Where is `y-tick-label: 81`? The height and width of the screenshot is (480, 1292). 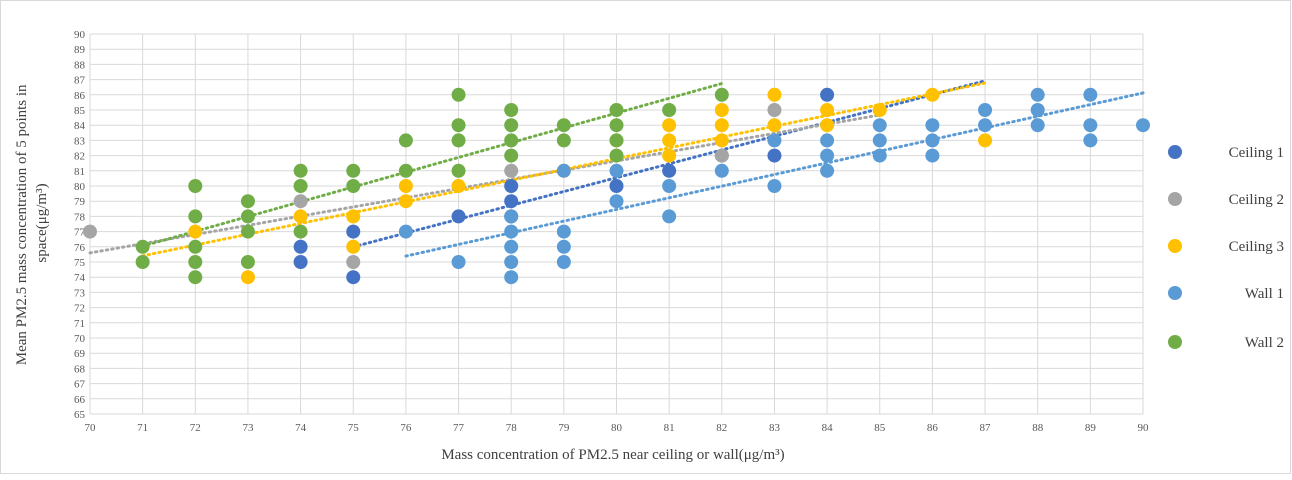 y-tick-label: 81 is located at coordinates (79, 172).